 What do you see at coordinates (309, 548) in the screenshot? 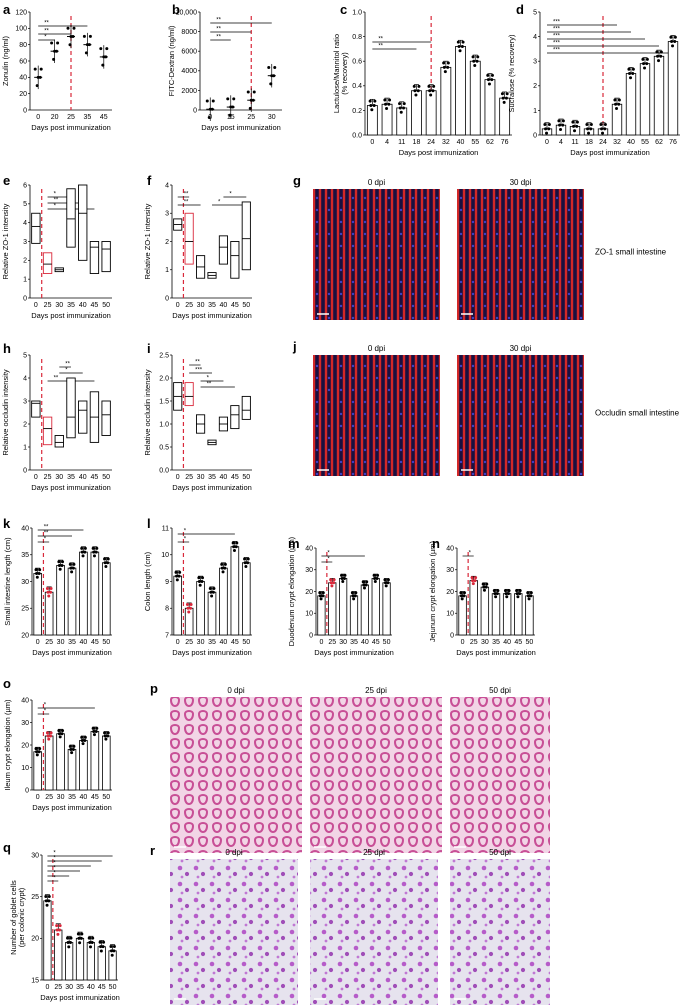
I see `y-tick-label: 40` at bounding box center [309, 548].